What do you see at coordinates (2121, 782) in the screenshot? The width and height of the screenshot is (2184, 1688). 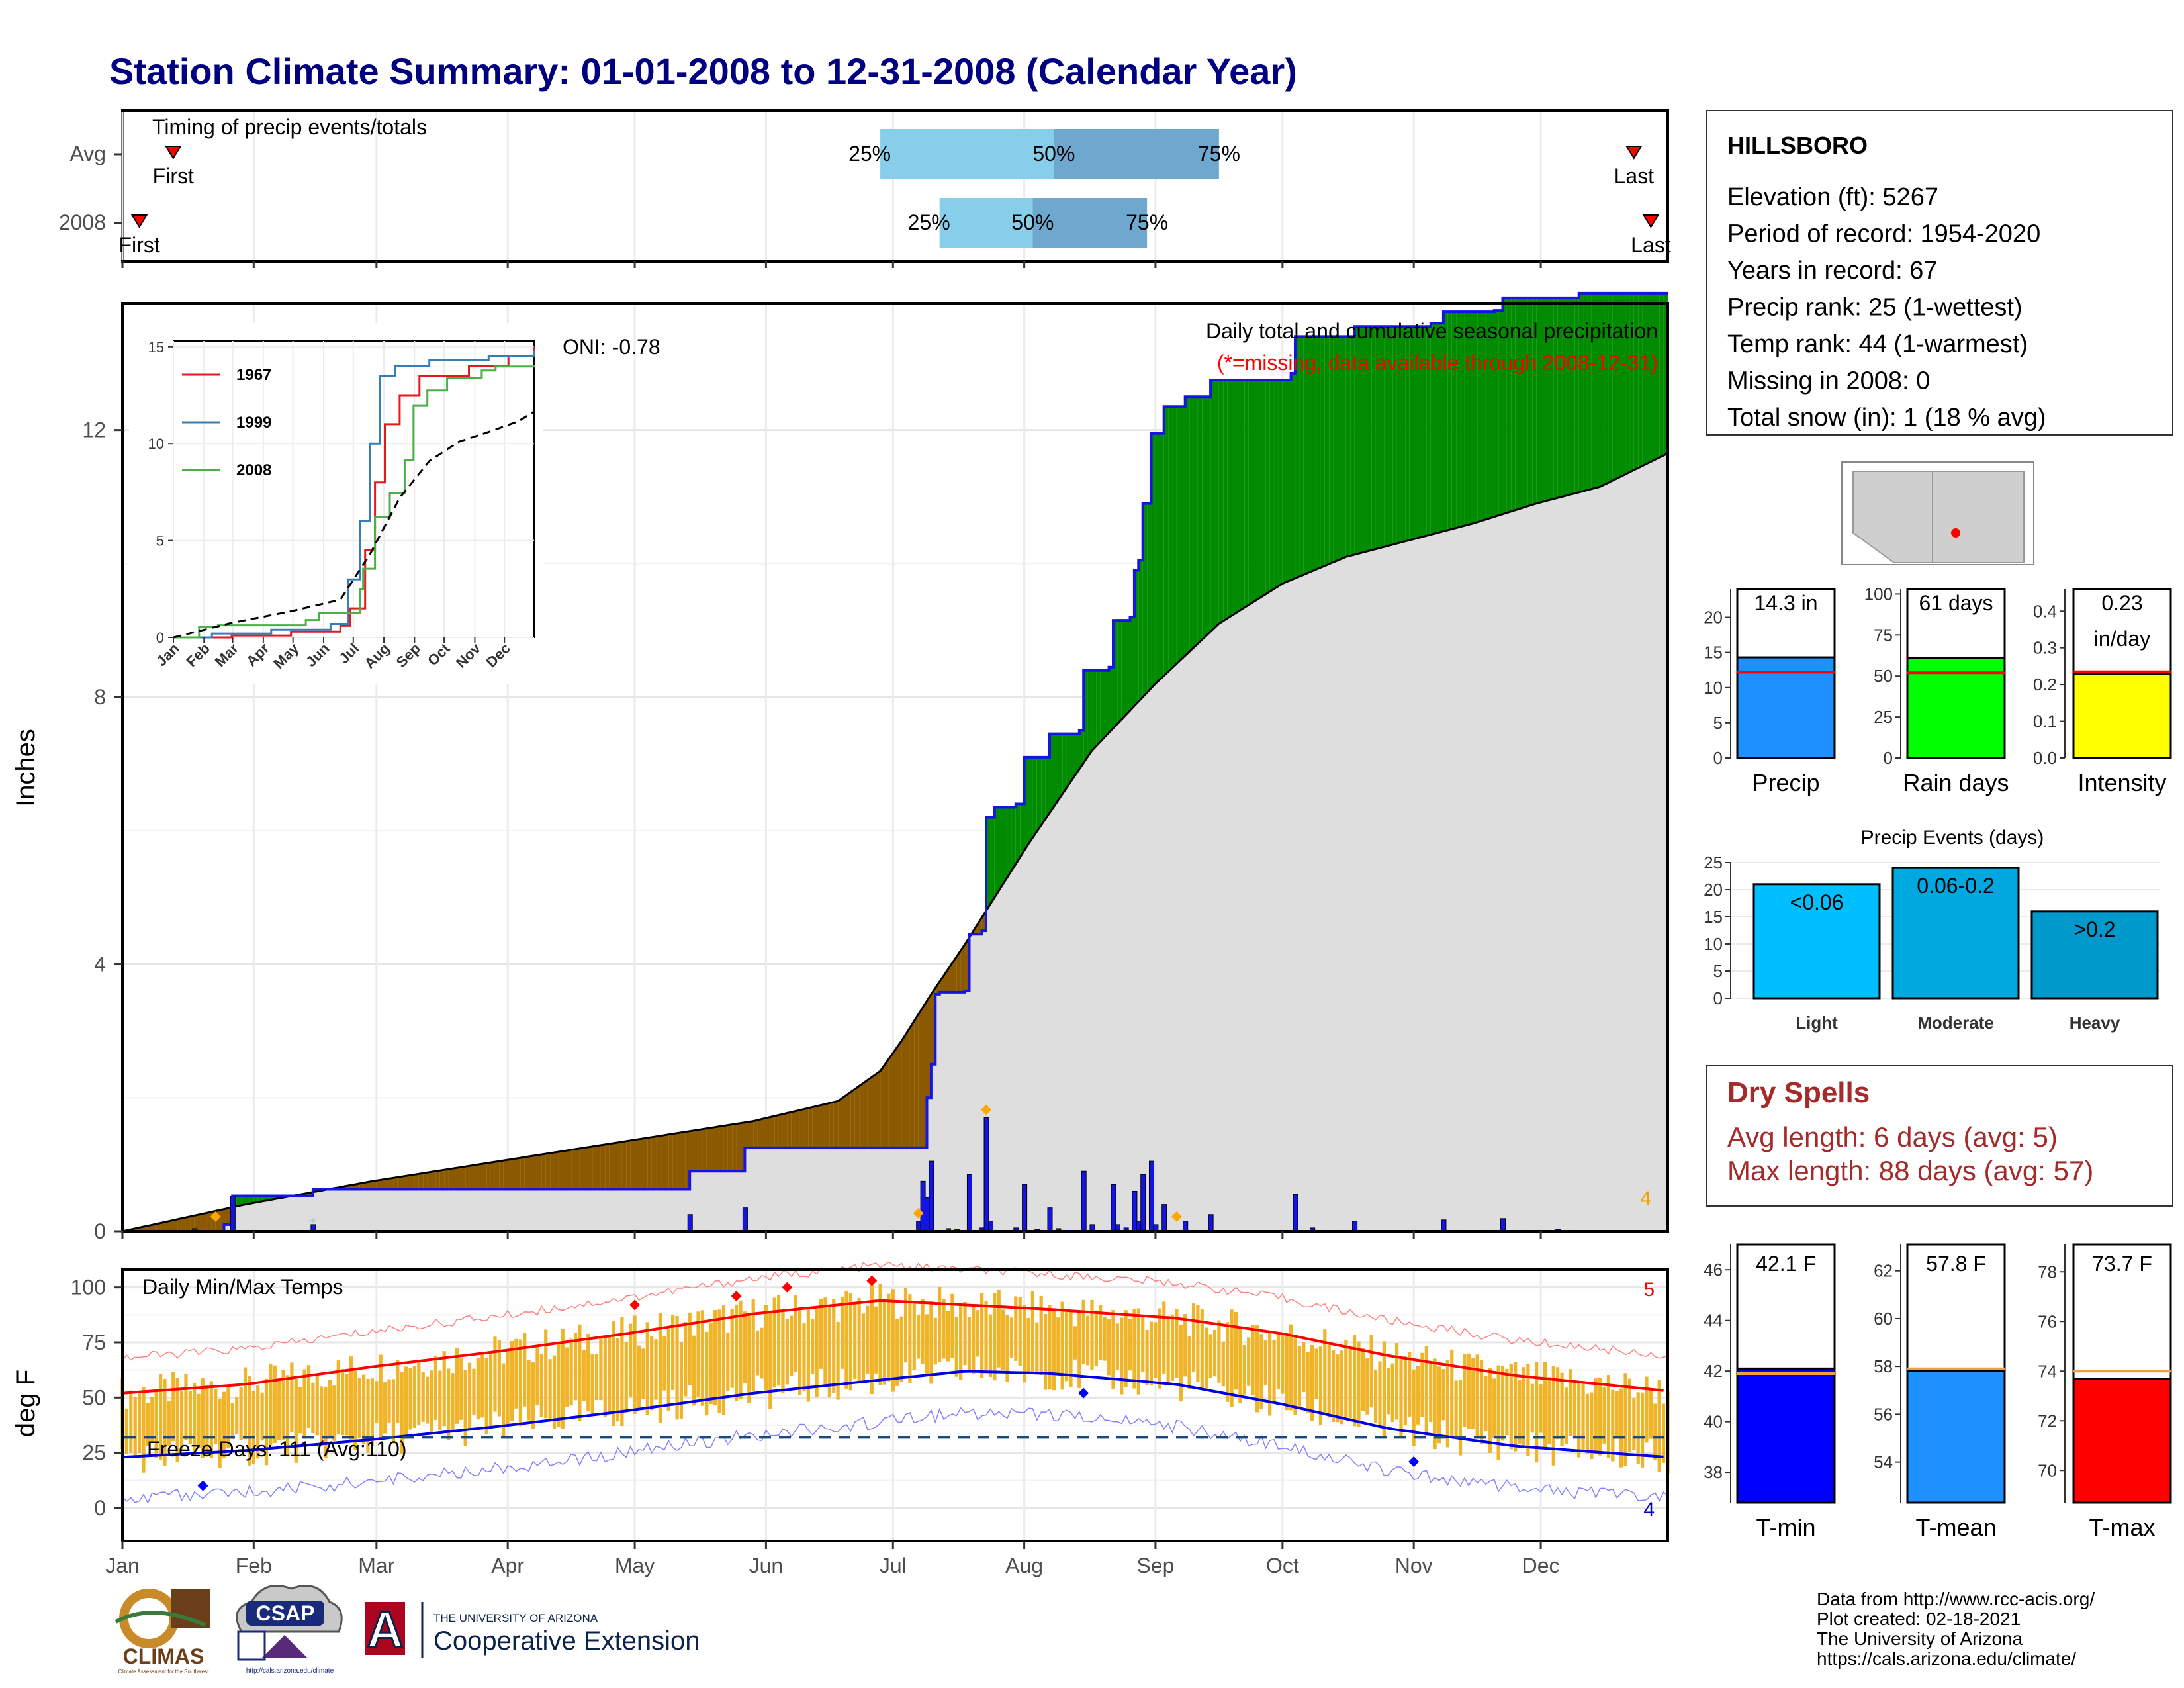 I see `summary-2-label: Intensity` at bounding box center [2121, 782].